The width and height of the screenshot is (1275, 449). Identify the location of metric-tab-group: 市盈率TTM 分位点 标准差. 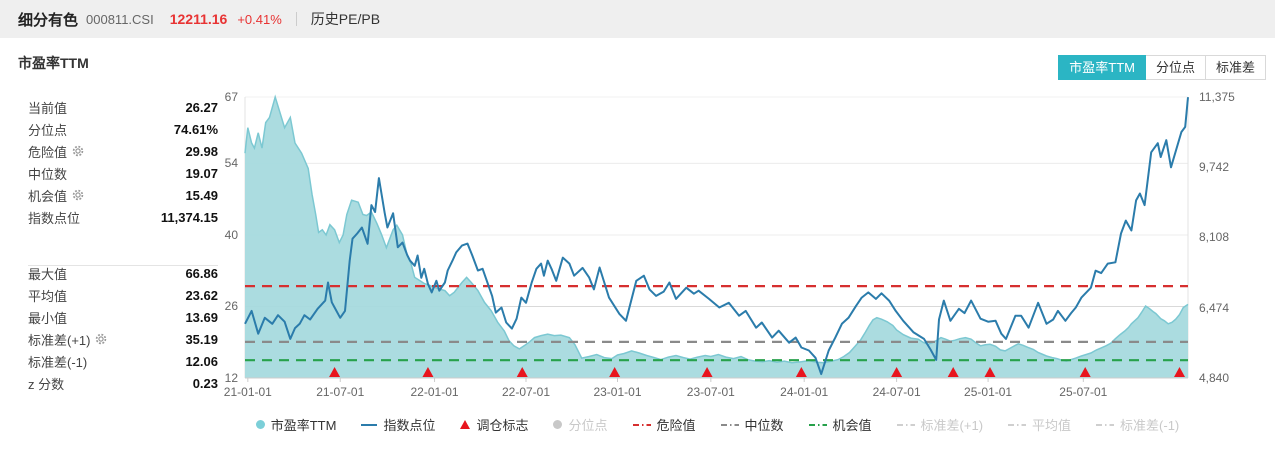
(1162, 67).